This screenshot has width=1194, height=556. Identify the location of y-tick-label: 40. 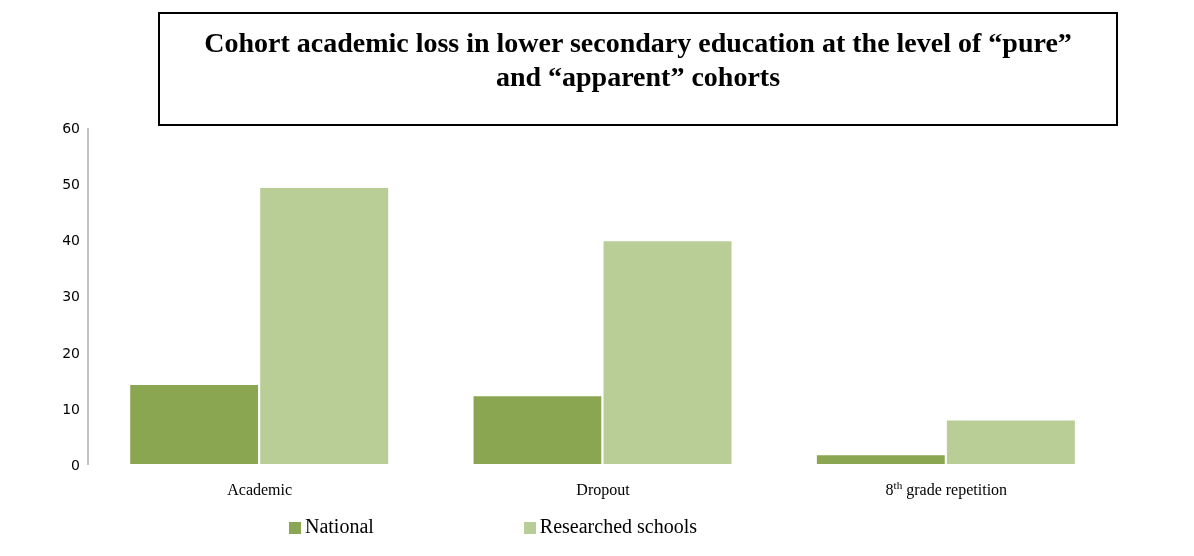
(71, 240).